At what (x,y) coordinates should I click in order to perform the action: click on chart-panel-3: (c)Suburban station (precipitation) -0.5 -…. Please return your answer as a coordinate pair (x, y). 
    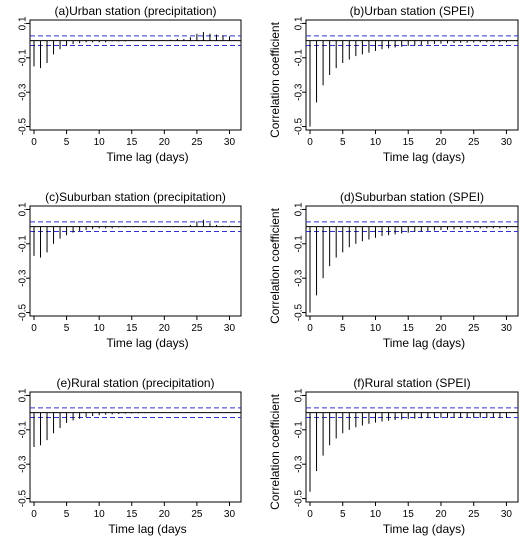
    Looking at the image, I should click on (130, 270).